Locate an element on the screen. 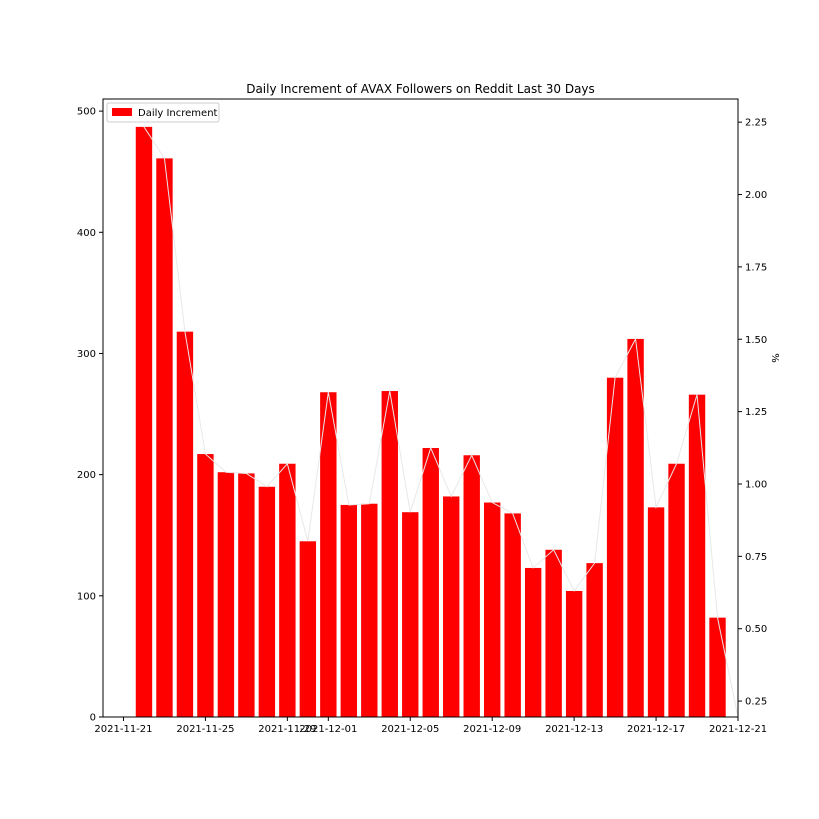  x-tick-label: 2021-11-25 is located at coordinates (205, 729).